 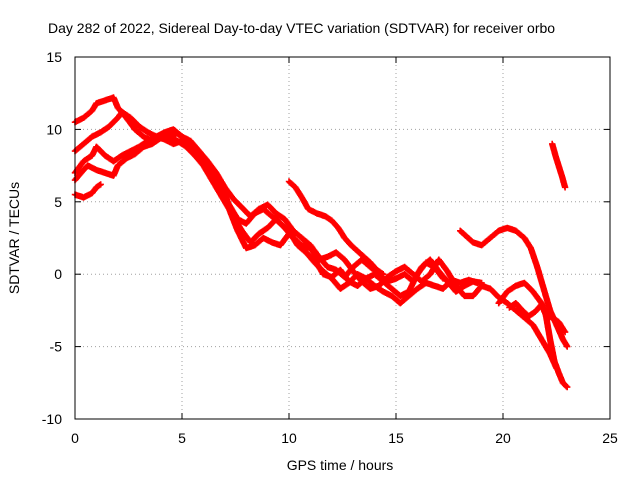 I want to click on x-axis-label: GPS time / hours, so click(x=340, y=465).